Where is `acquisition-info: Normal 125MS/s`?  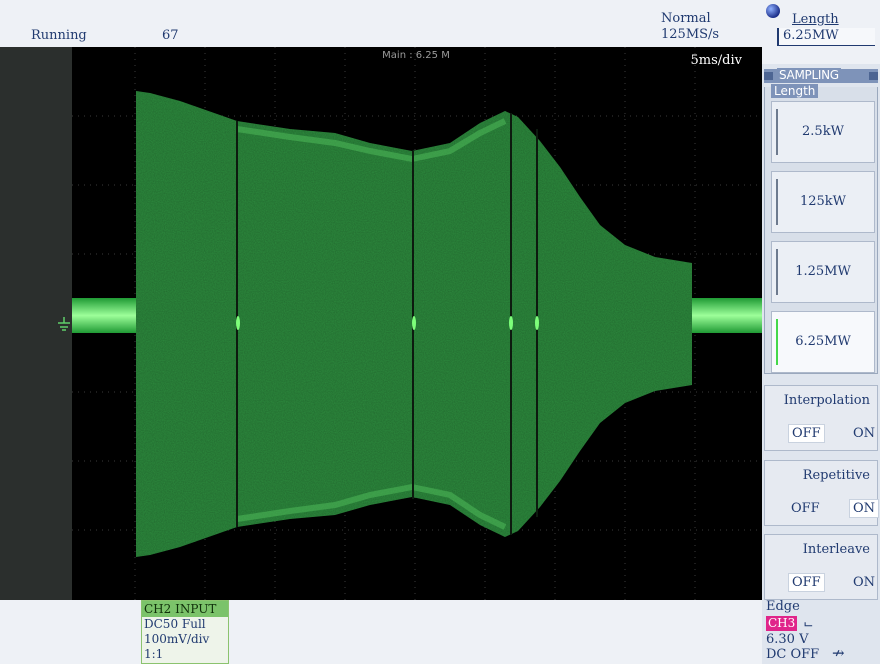
acquisition-info: Normal 125MS/s is located at coordinates (690, 27).